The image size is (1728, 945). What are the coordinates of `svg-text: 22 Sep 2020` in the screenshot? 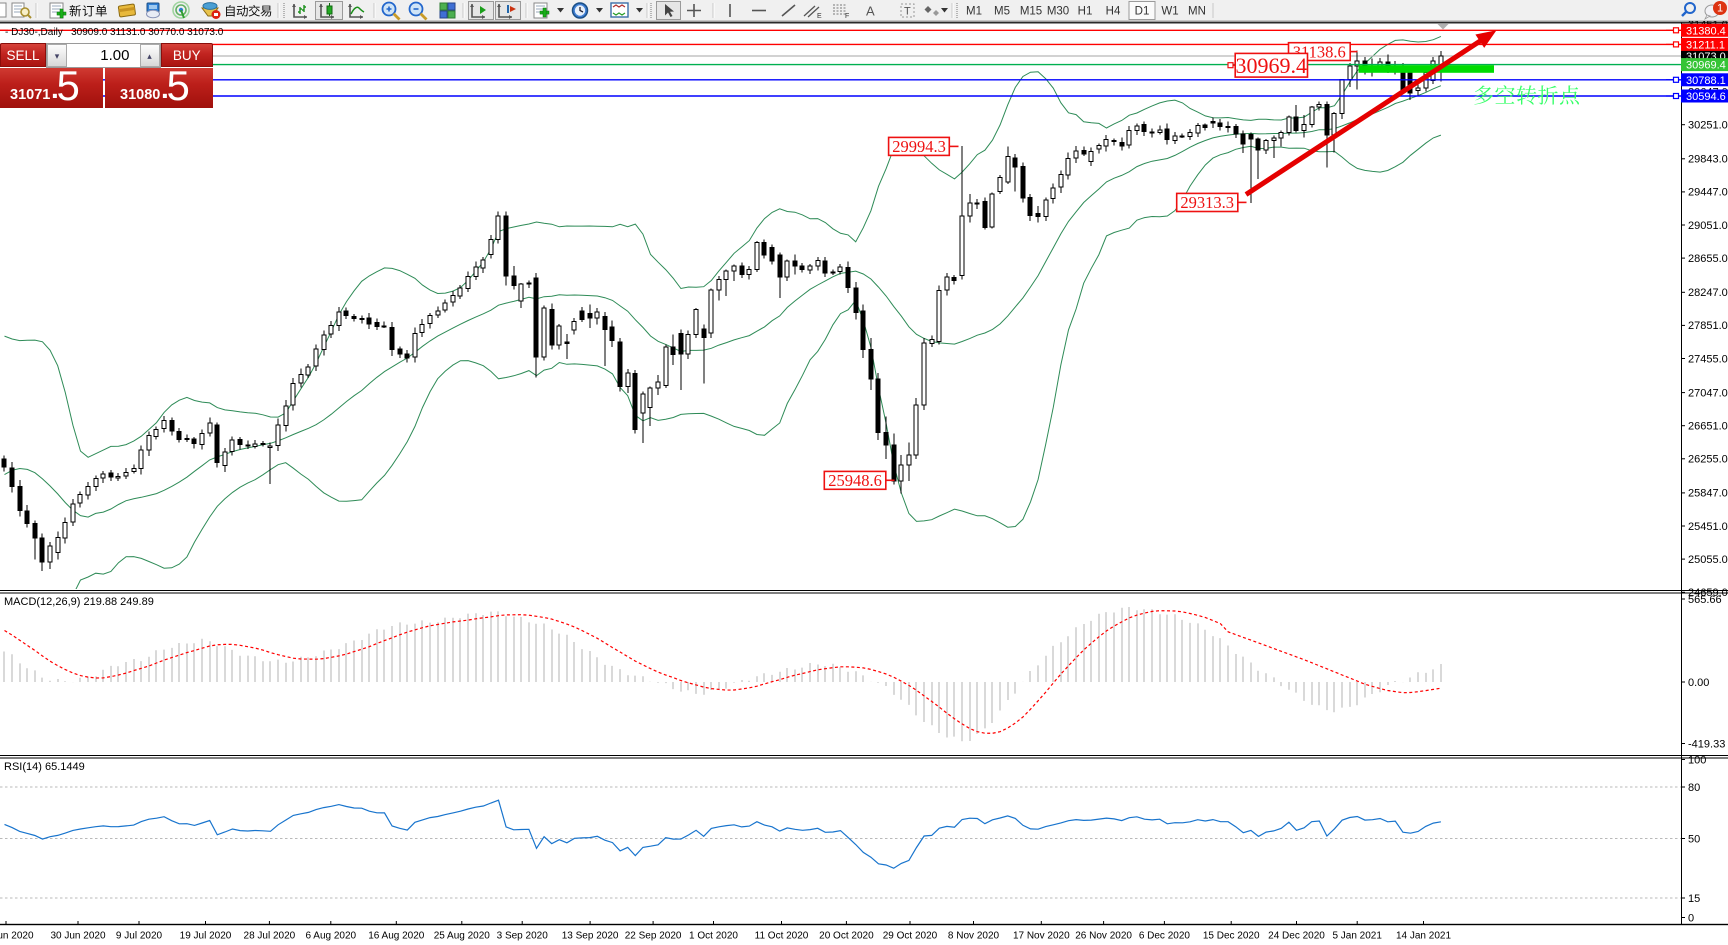 It's located at (653, 936).